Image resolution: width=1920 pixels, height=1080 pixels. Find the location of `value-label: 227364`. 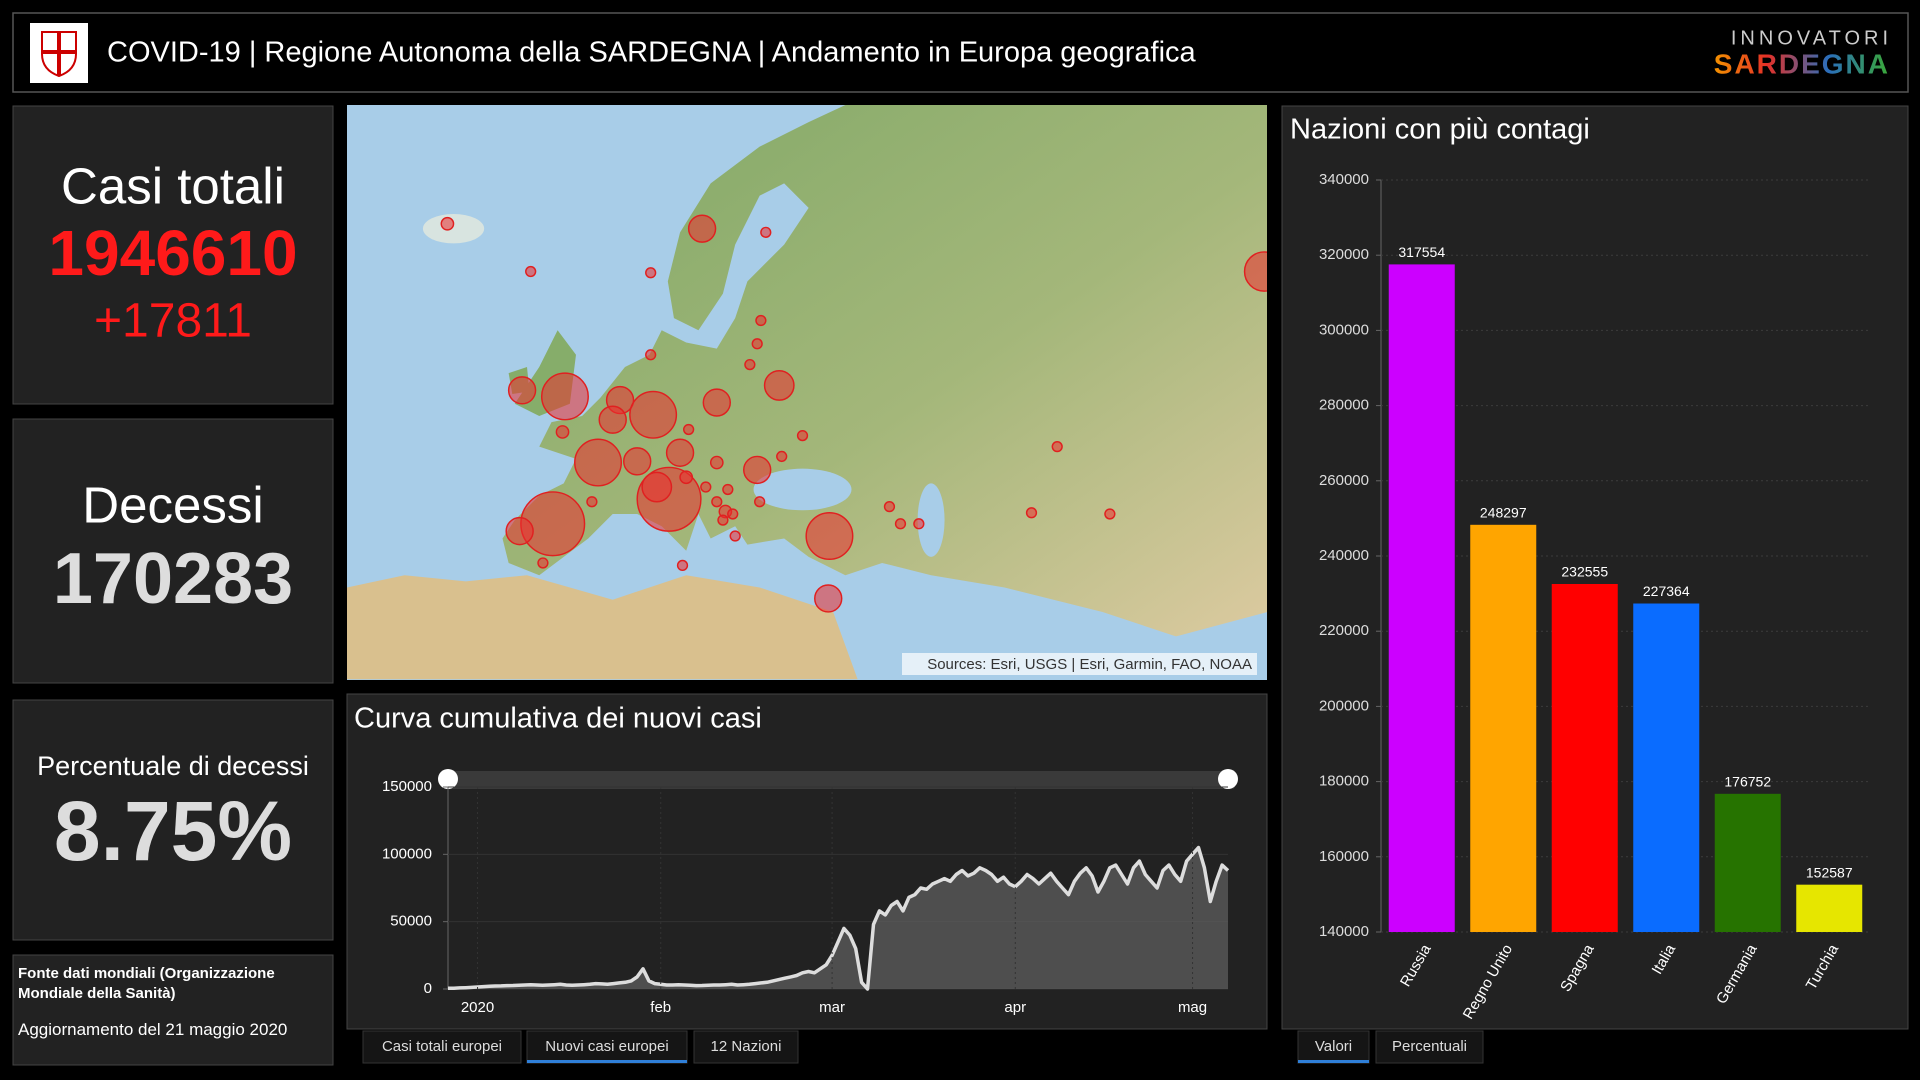

value-label: 227364 is located at coordinates (1666, 591).